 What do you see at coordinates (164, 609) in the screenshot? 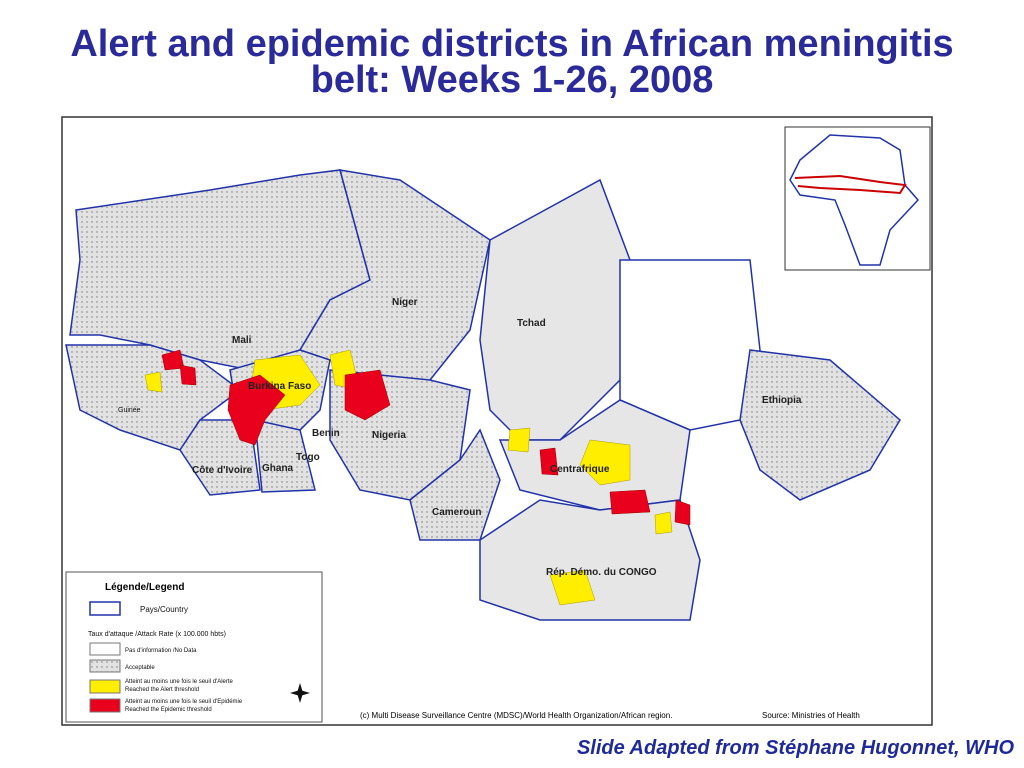
I see `legend-label: Pays/Country` at bounding box center [164, 609].